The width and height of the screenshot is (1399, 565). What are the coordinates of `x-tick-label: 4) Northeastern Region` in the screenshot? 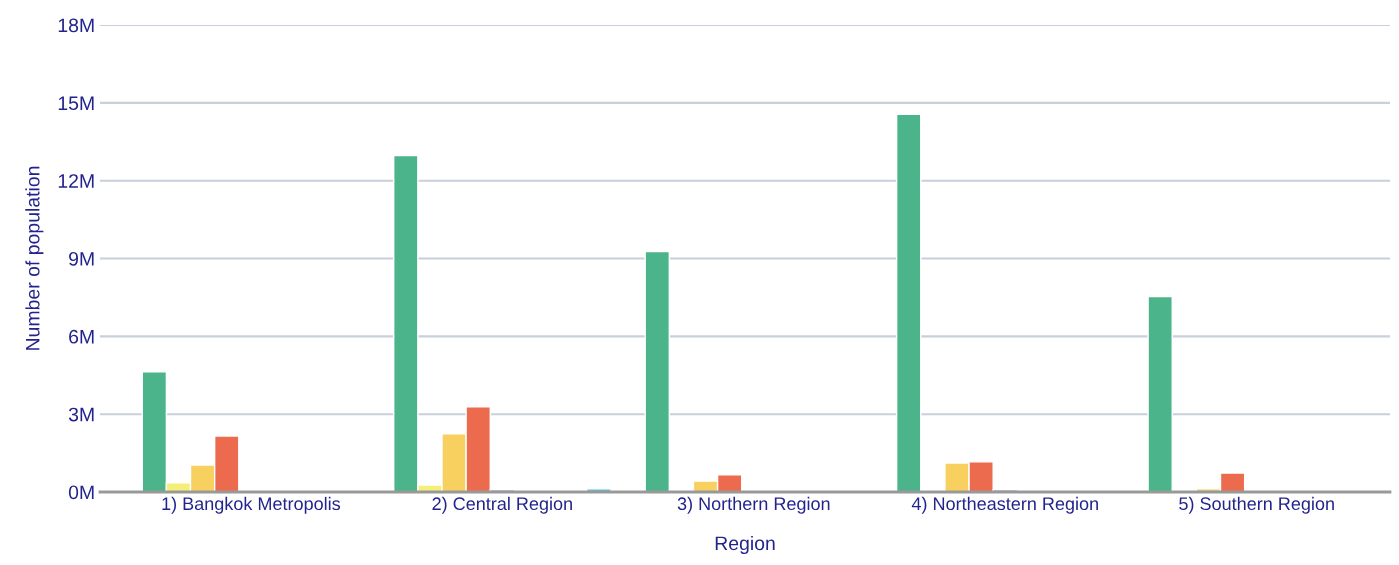 It's located at (1004, 505).